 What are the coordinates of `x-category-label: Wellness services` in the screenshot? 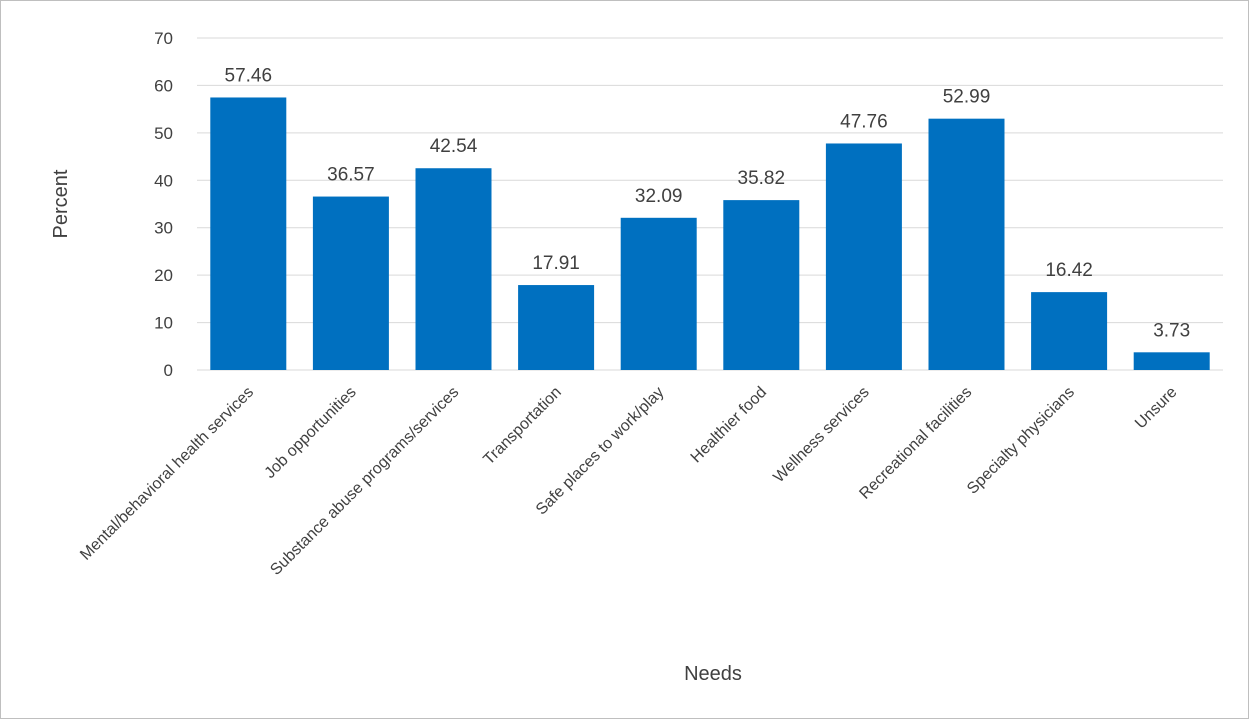 It's located at (821, 435).